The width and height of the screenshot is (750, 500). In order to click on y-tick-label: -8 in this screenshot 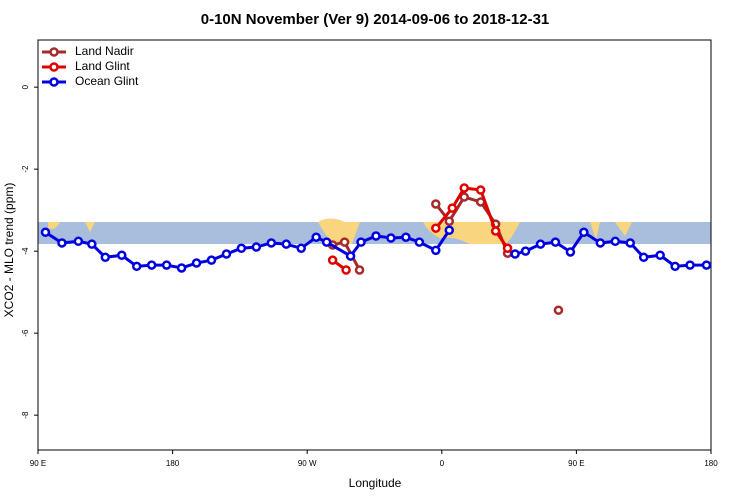, I will do `click(25, 415)`.